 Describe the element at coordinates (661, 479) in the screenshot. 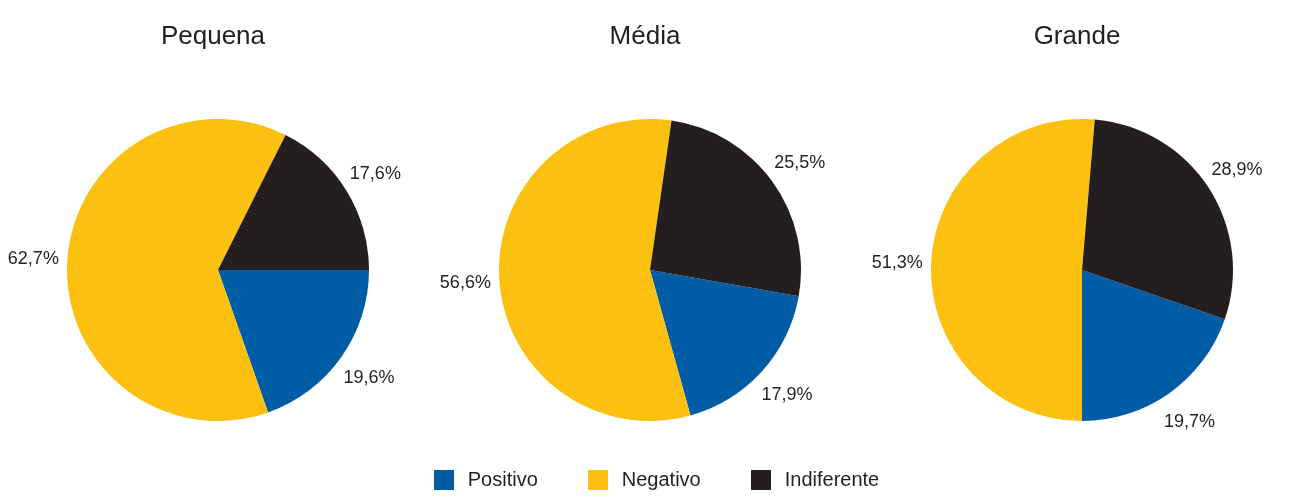

I see `legend-label: Negativo` at that location.